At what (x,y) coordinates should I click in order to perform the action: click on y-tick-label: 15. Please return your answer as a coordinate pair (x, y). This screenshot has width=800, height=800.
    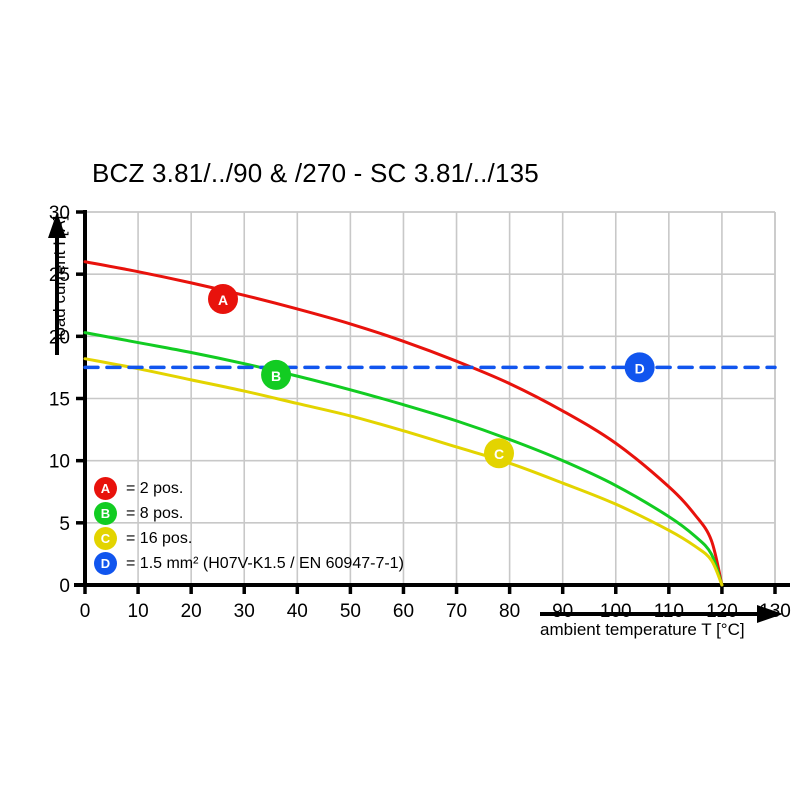
    Looking at the image, I should click on (59, 400).